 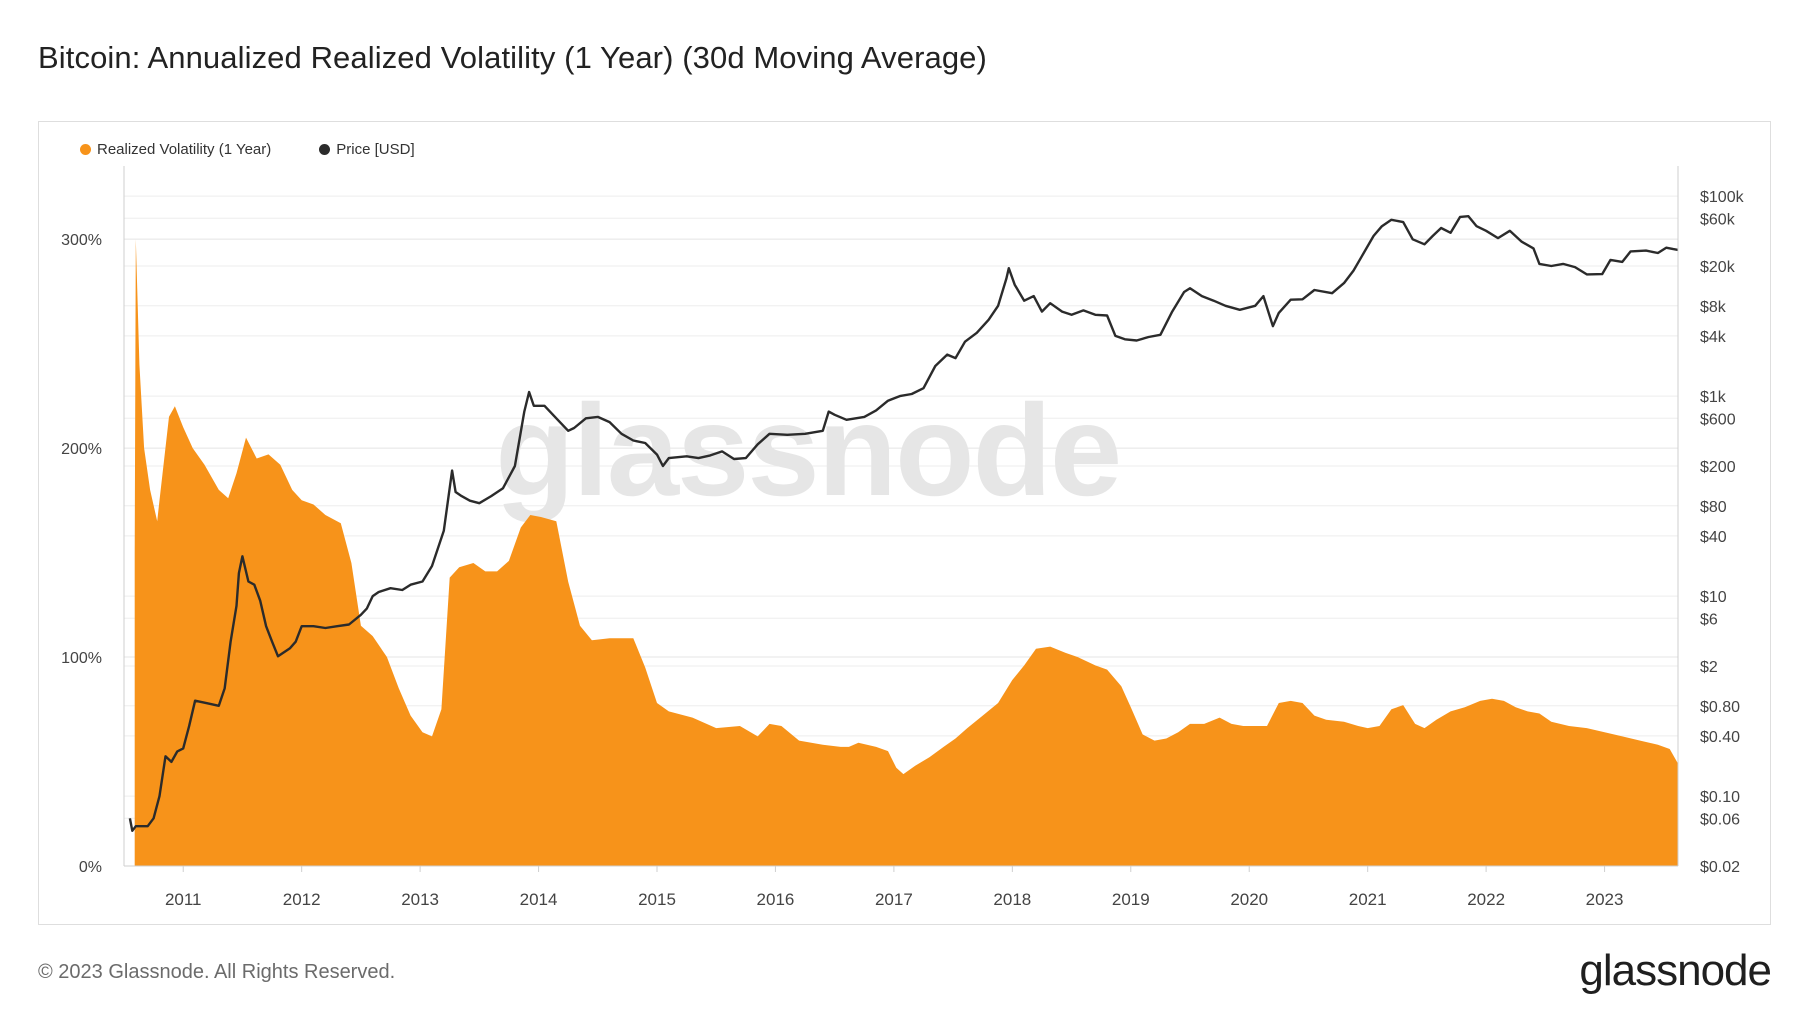 What do you see at coordinates (1713, 337) in the screenshot?
I see `y-right-tick-label-13: $4k` at bounding box center [1713, 337].